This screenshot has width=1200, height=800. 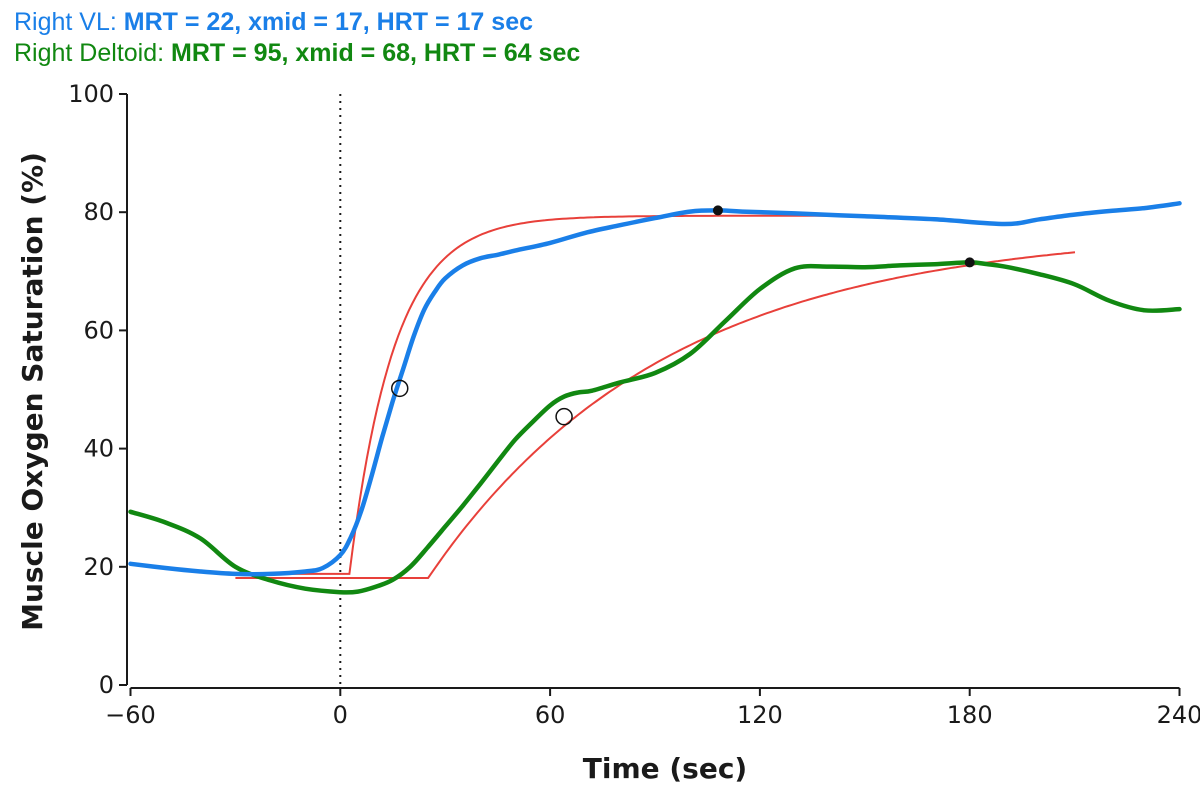 What do you see at coordinates (399, 388) in the screenshot?
I see `xmid-marker-right-vl` at bounding box center [399, 388].